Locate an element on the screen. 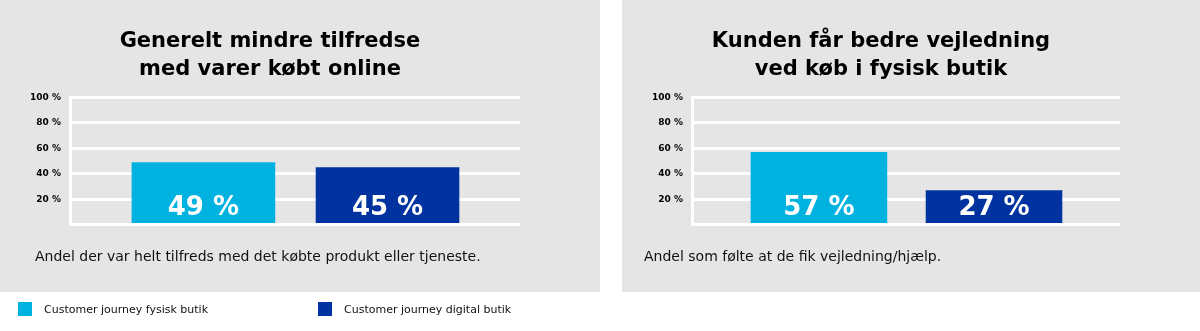  data-label: 49 % is located at coordinates (203, 206).